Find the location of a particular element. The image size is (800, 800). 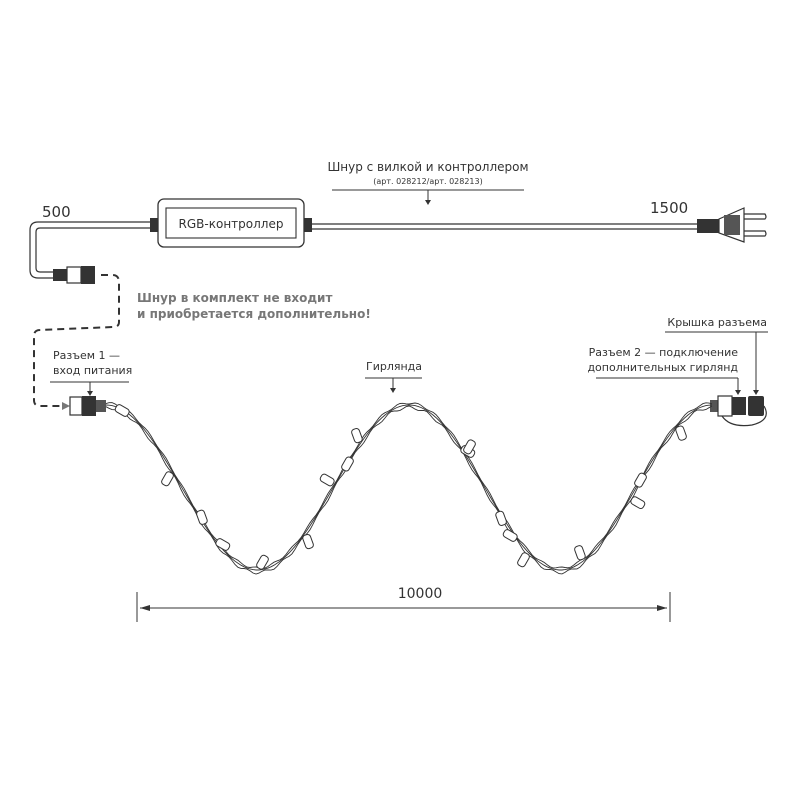

connector2-label-line2: дополнительных гирлянд is located at coordinates (662, 367).